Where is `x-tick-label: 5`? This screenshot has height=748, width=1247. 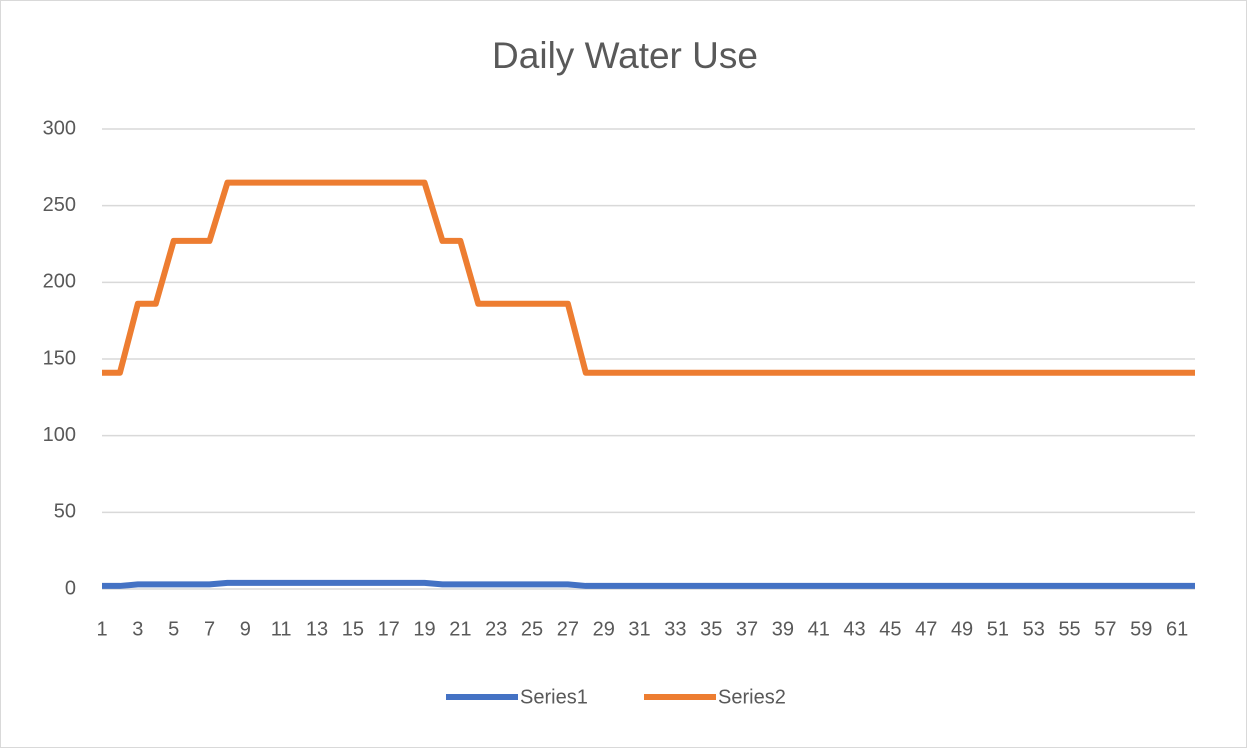 x-tick-label: 5 is located at coordinates (173, 629).